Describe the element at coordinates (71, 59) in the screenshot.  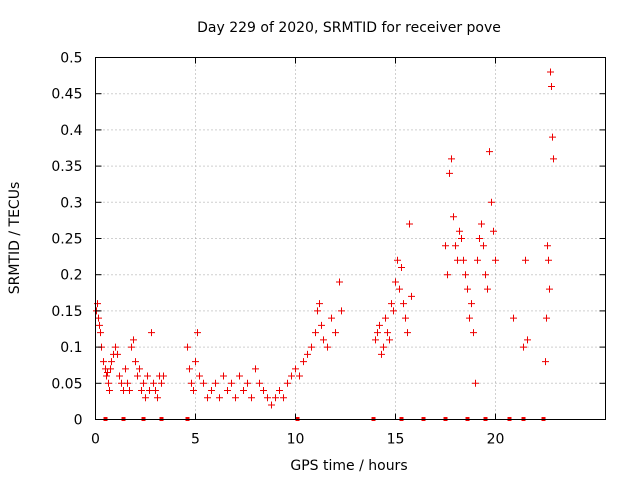
I see `y-tick-label: 0.5` at that location.